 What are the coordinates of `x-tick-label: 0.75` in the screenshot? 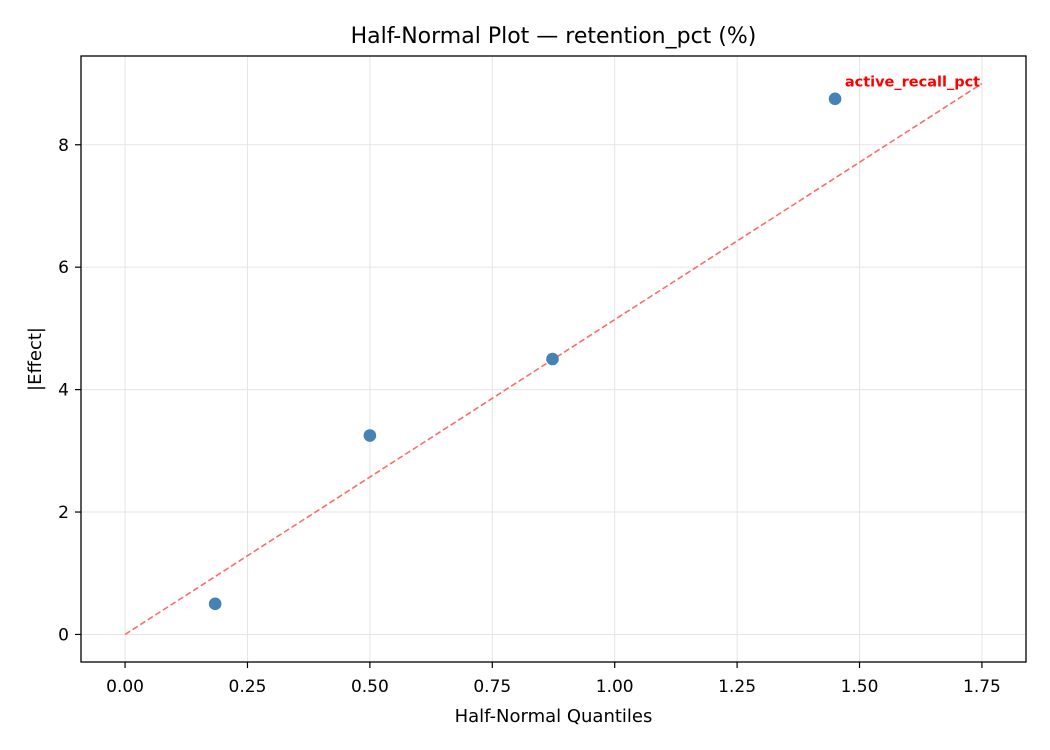 It's located at (492, 687).